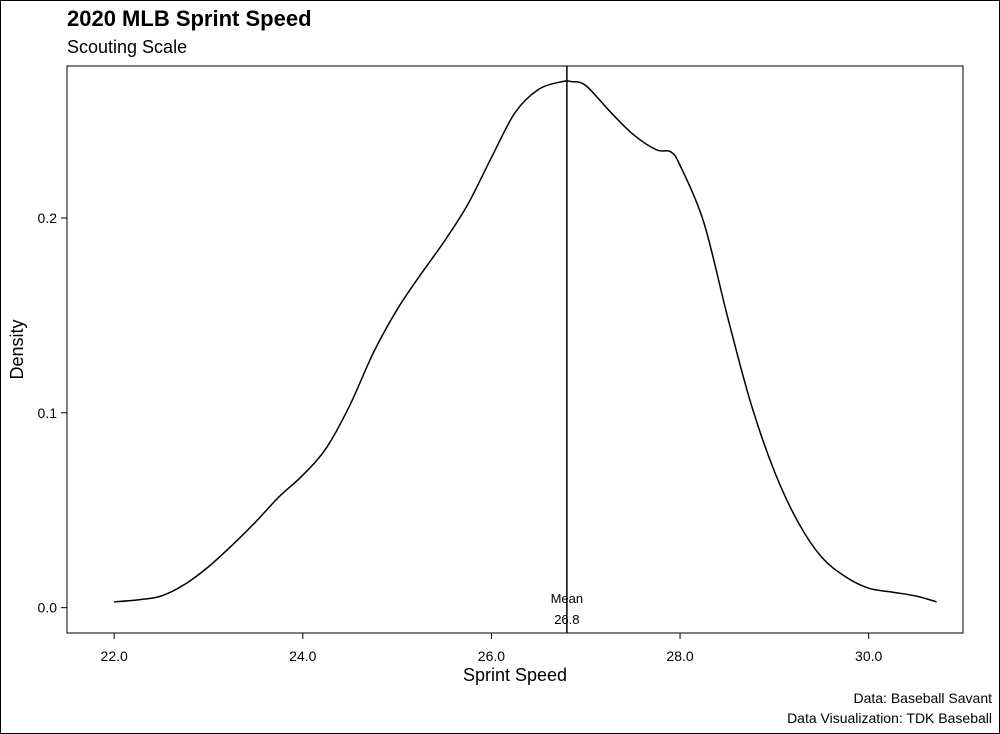 The image size is (1000, 734). What do you see at coordinates (491, 656) in the screenshot?
I see `x-tick-label: 26.0` at bounding box center [491, 656].